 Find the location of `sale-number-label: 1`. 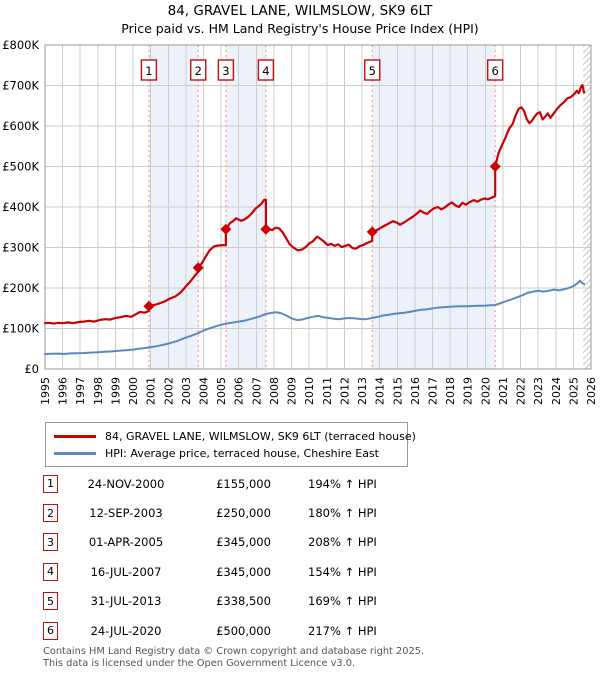

sale-number-label: 1 is located at coordinates (148, 71).